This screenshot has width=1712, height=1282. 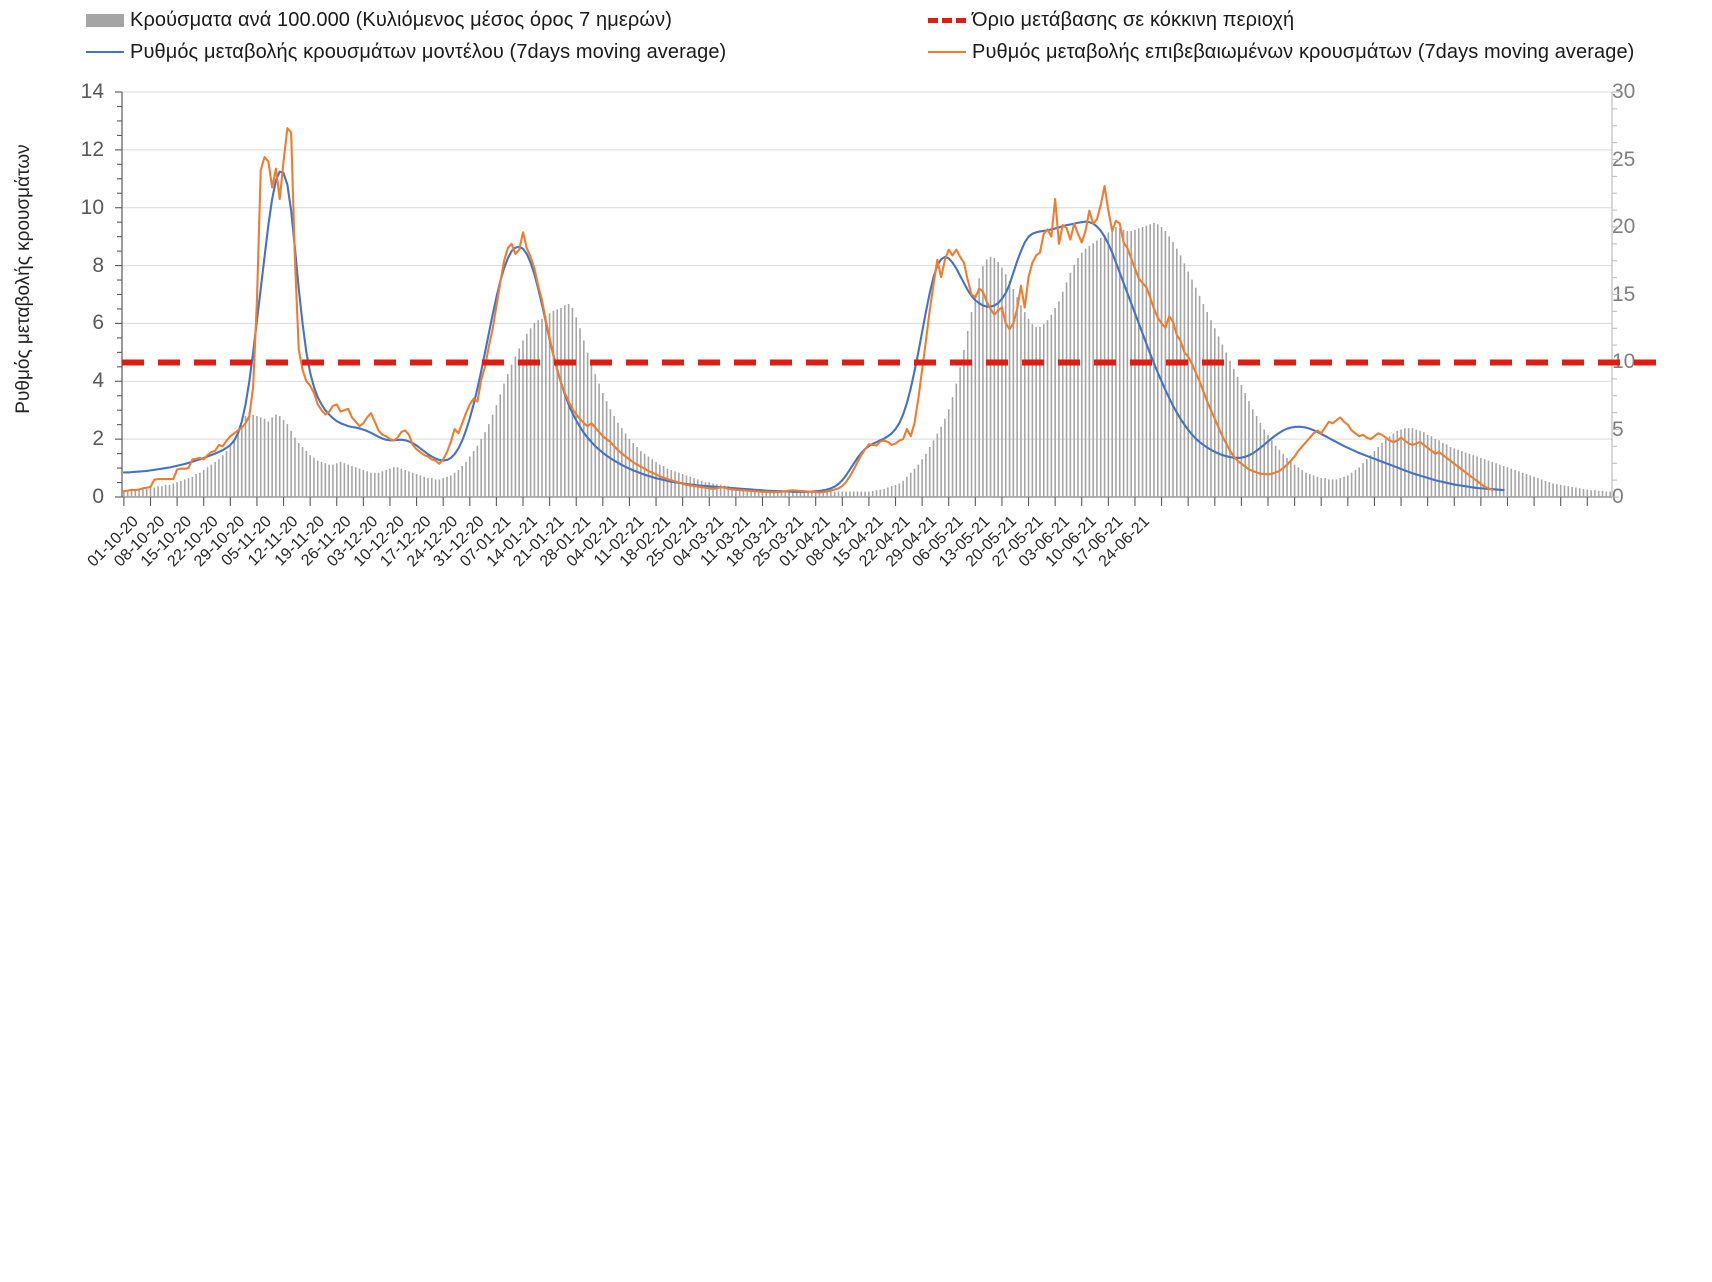 I want to click on y-tick-label-left: 10, so click(x=92, y=207).